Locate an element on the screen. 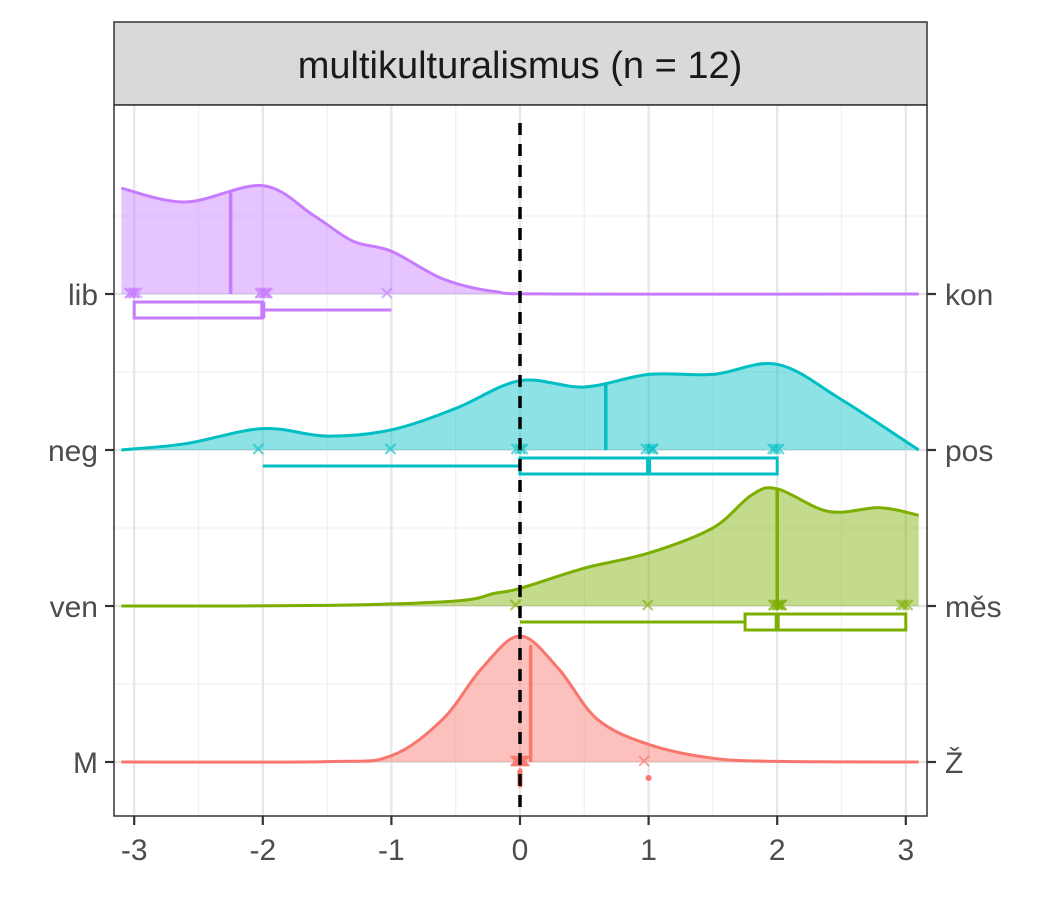 The image size is (1050, 900). y-tick-label-right: měs is located at coordinates (973, 607).